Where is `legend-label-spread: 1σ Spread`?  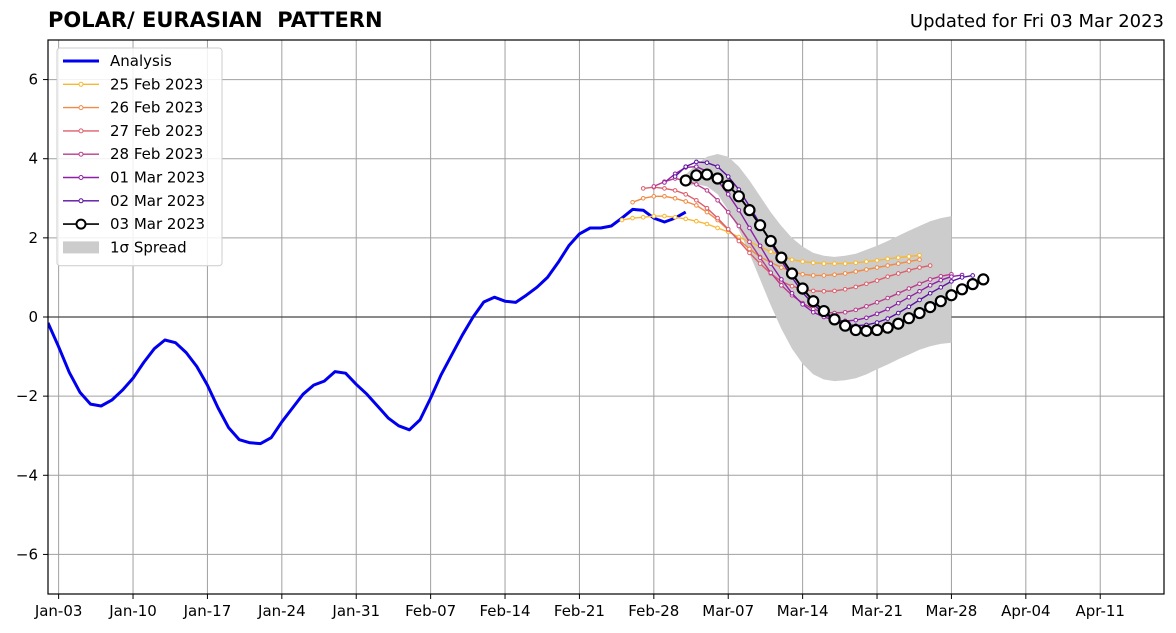
legend-label-spread: 1σ Spread is located at coordinates (148, 247).